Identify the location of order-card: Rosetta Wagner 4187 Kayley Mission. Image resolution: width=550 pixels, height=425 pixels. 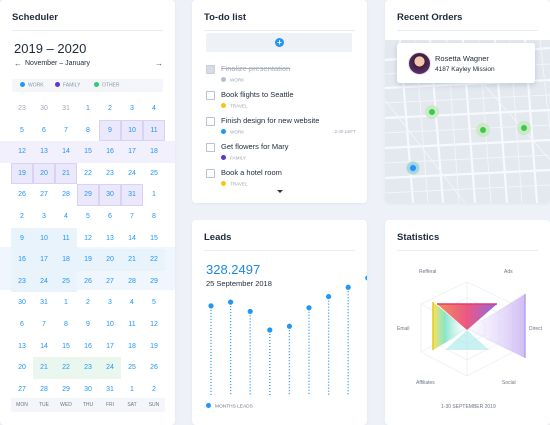
(466, 63).